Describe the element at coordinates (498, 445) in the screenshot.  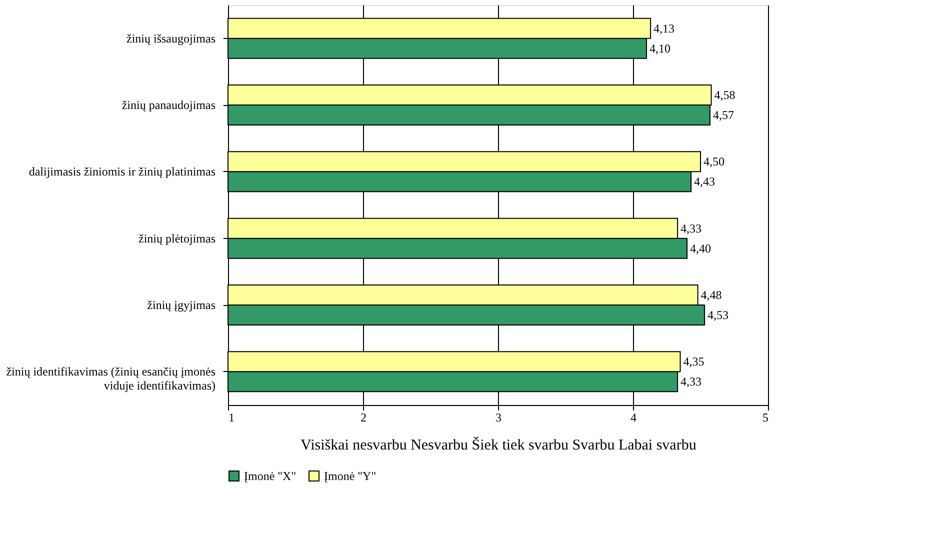
I see `x-axis-title: Visiškai nesvarbu Nesvarbu Šiek tiek svarbu Svarbu Labai svarbu` at that location.